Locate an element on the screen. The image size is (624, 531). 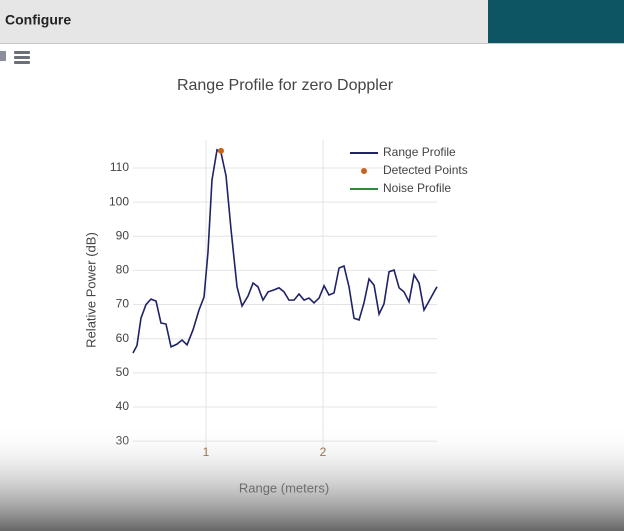
menu-icon is located at coordinates (22, 57).